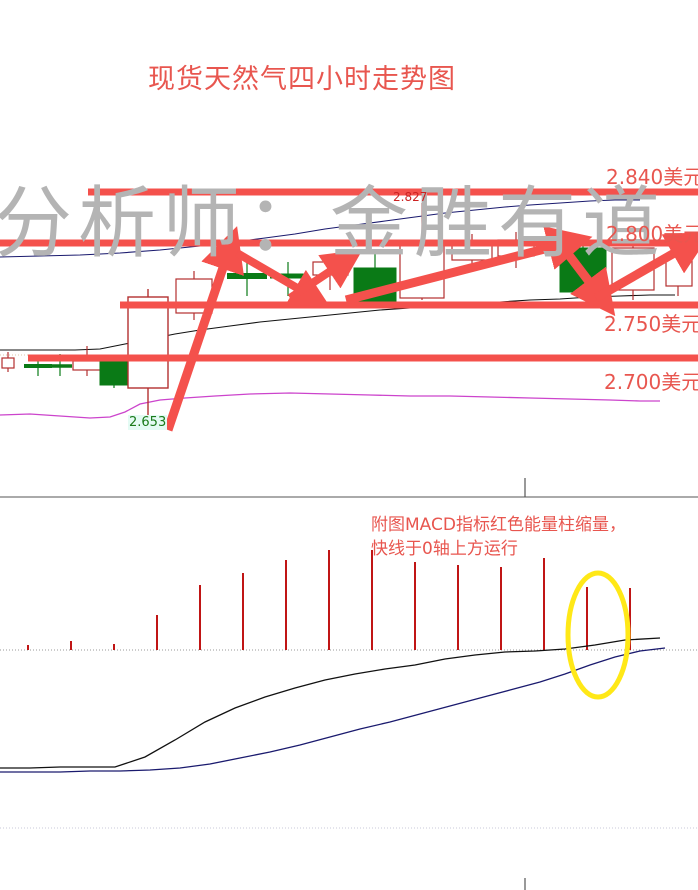  I want to click on ma-black-line, so click(337, 322).